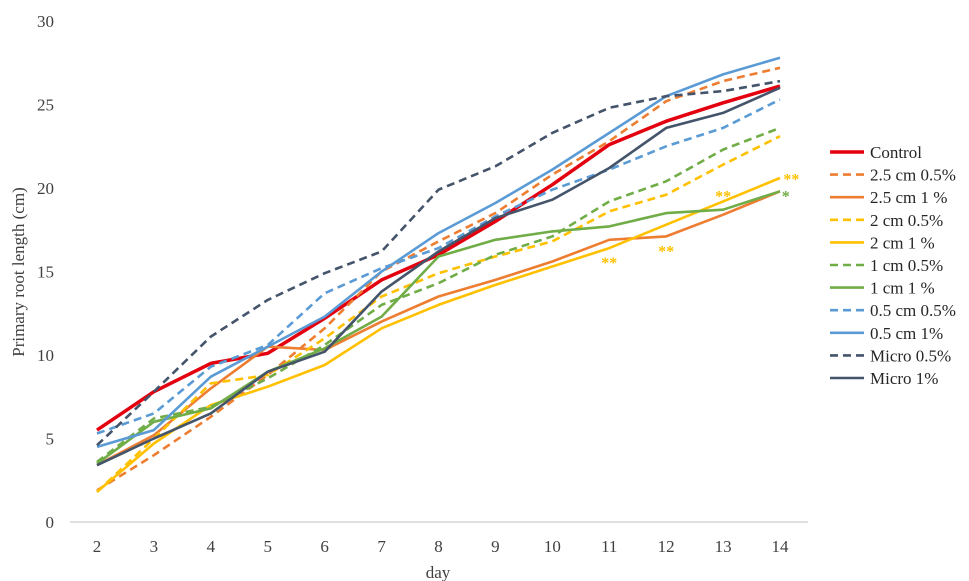  What do you see at coordinates (781, 546) in the screenshot?
I see `x-tick-label: 14` at bounding box center [781, 546].